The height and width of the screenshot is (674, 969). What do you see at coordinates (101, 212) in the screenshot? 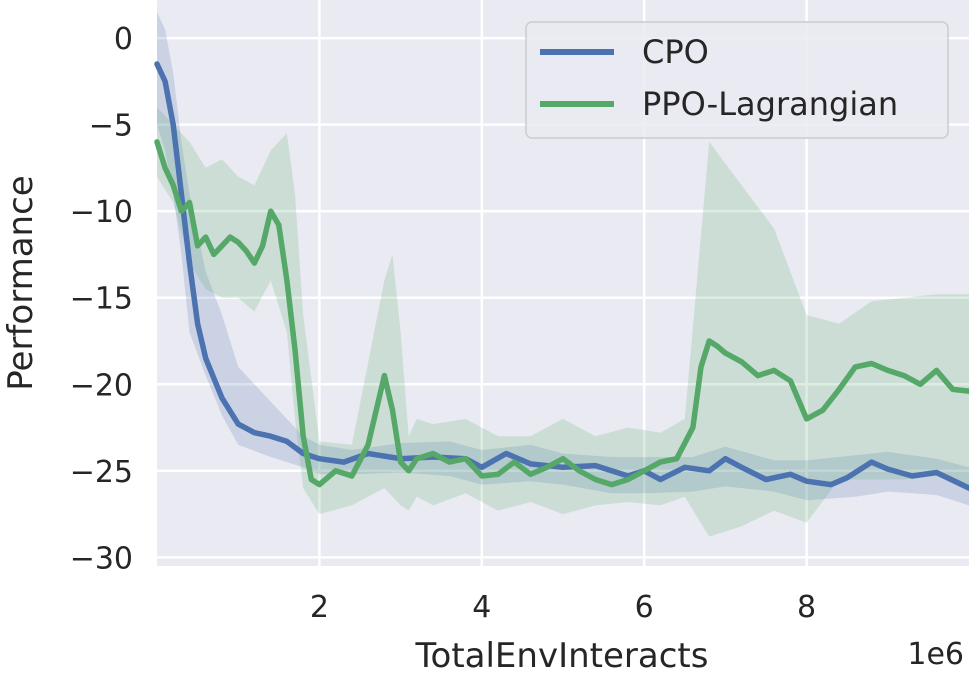
I see `y-tick-label: −10` at bounding box center [101, 212].